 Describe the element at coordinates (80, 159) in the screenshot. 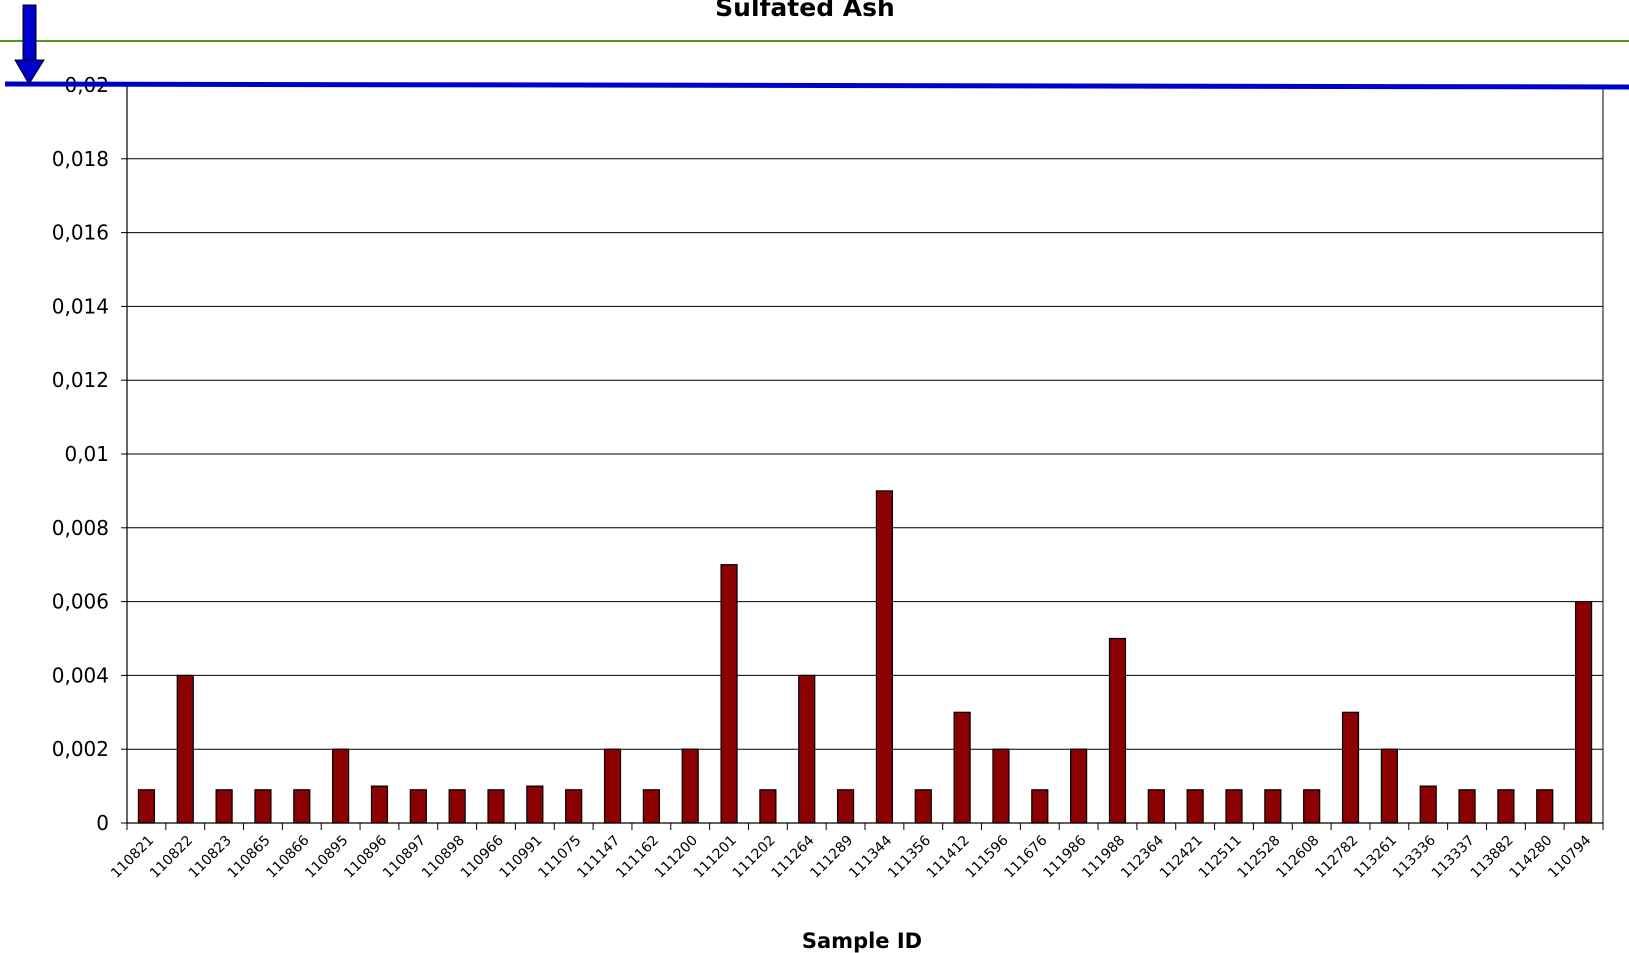

I see `y-tick-label: 0,018` at that location.